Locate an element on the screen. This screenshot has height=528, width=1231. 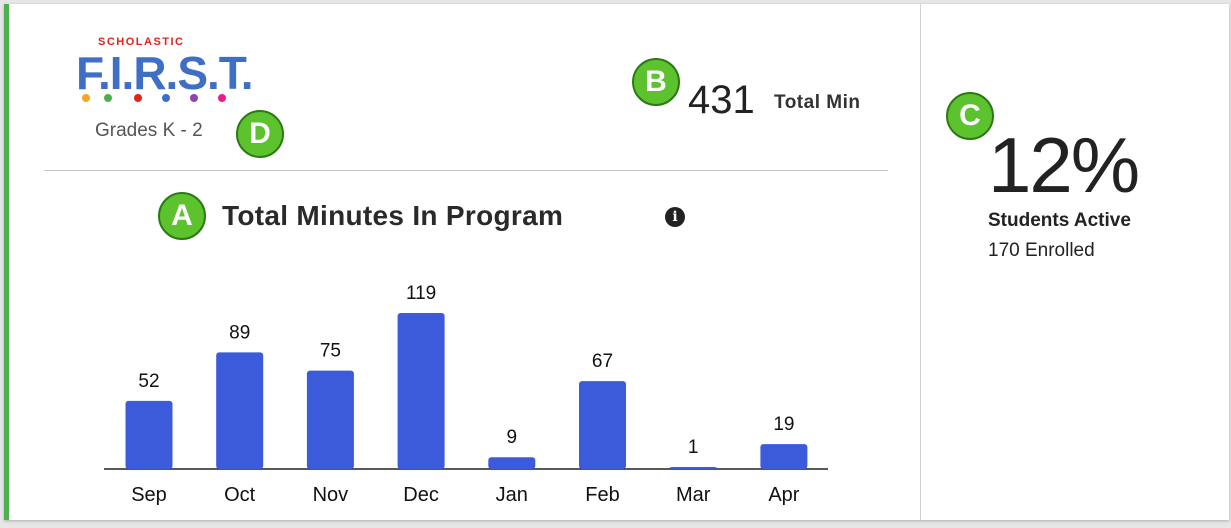
bar-mar is located at coordinates (693, 468).